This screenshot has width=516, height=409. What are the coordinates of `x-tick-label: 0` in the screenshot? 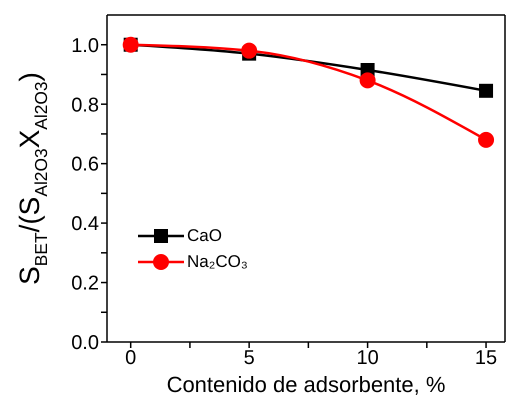 It's located at (130, 358).